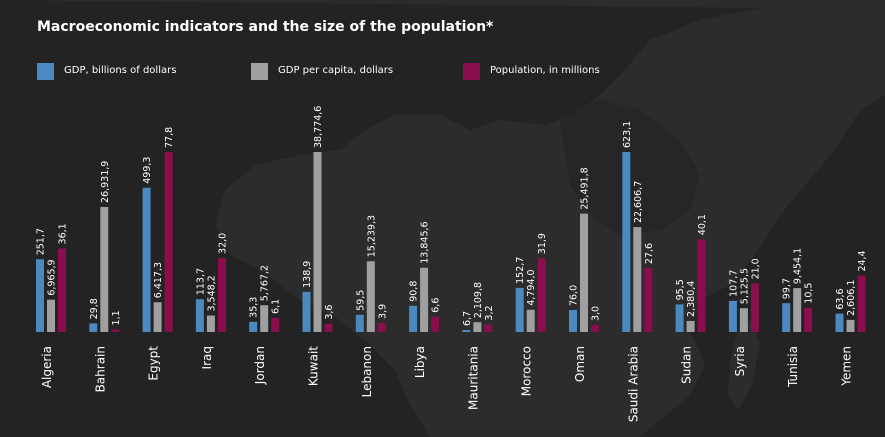 The image size is (885, 437). I want to click on data-label-jordan-series-2: 5,767,2, so click(265, 283).